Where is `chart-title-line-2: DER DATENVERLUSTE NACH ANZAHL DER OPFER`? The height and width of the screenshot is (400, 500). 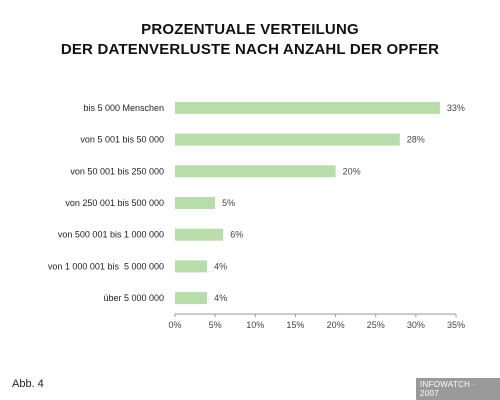 chart-title-line-2: DER DATENVERLUSTE NACH ANZAHL DER OPFER is located at coordinates (250, 49).